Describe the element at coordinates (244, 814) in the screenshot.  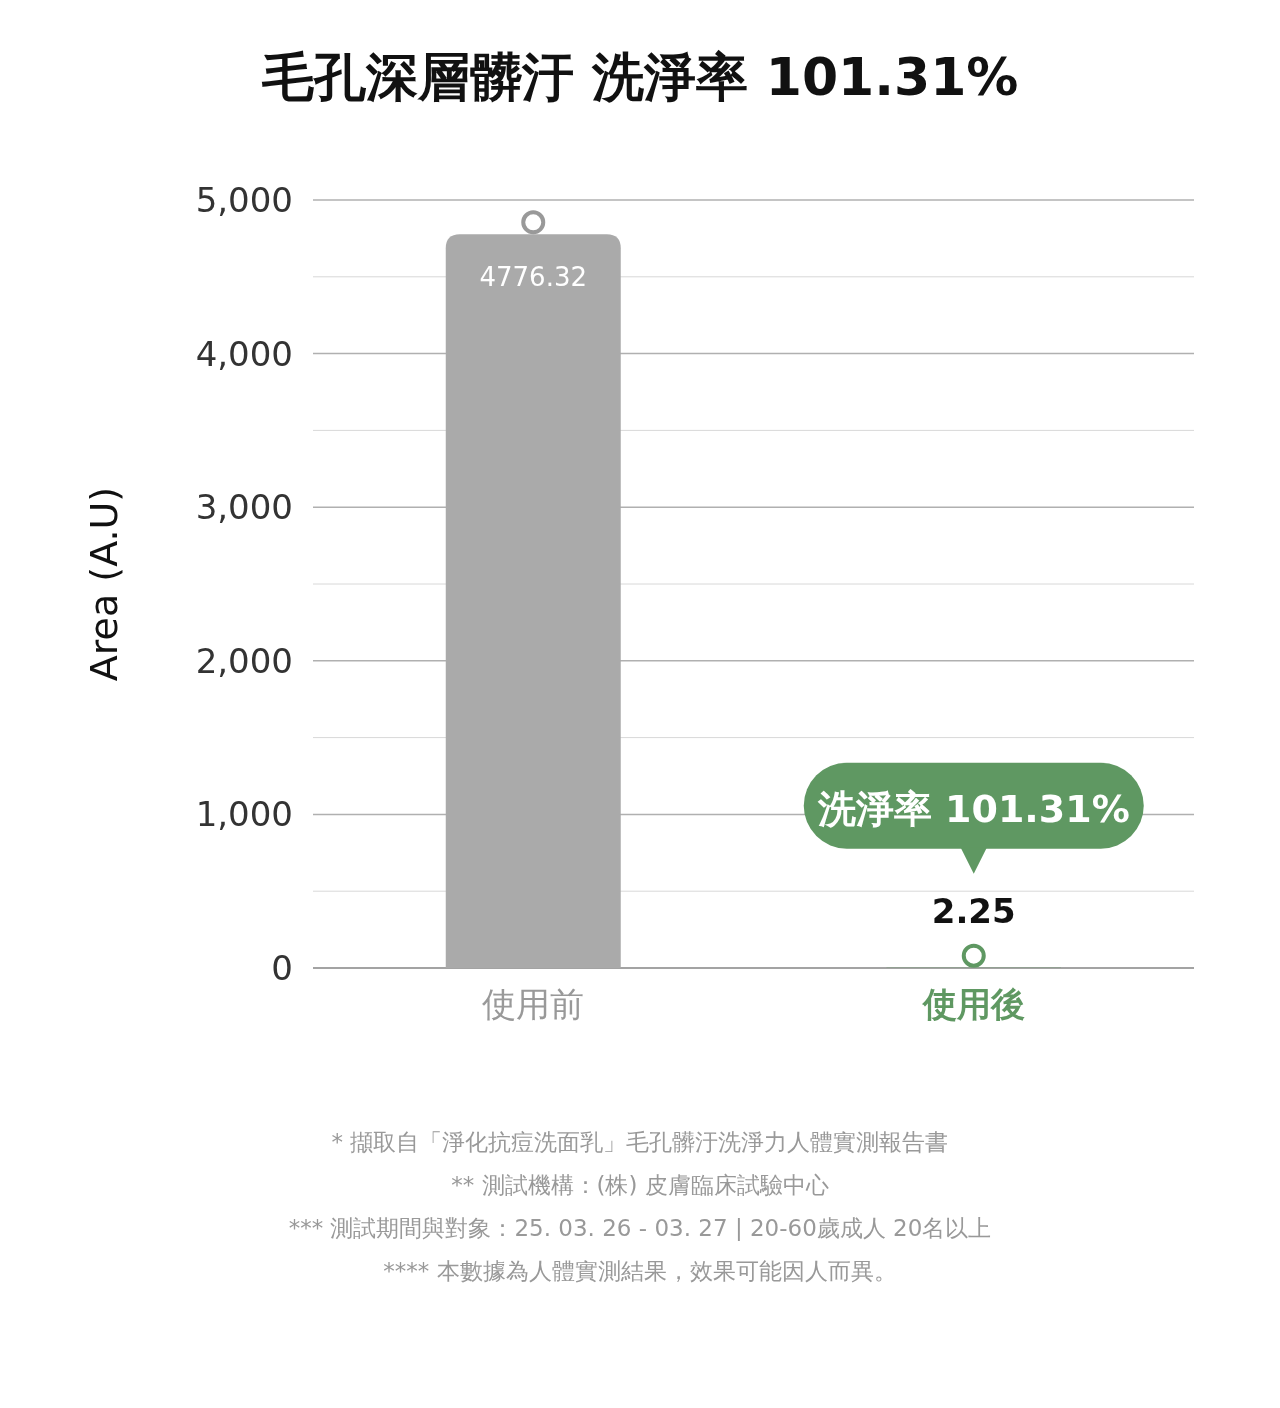
I see `y-tick-label: 1,000` at that location.